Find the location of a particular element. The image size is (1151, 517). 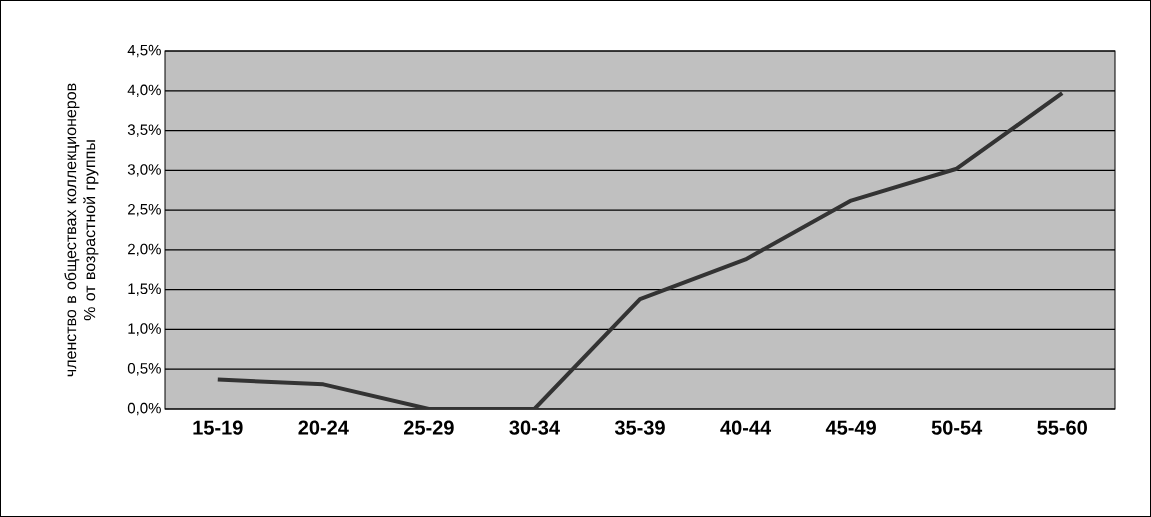

y-tick-label: 1,5% is located at coordinates (144, 289).